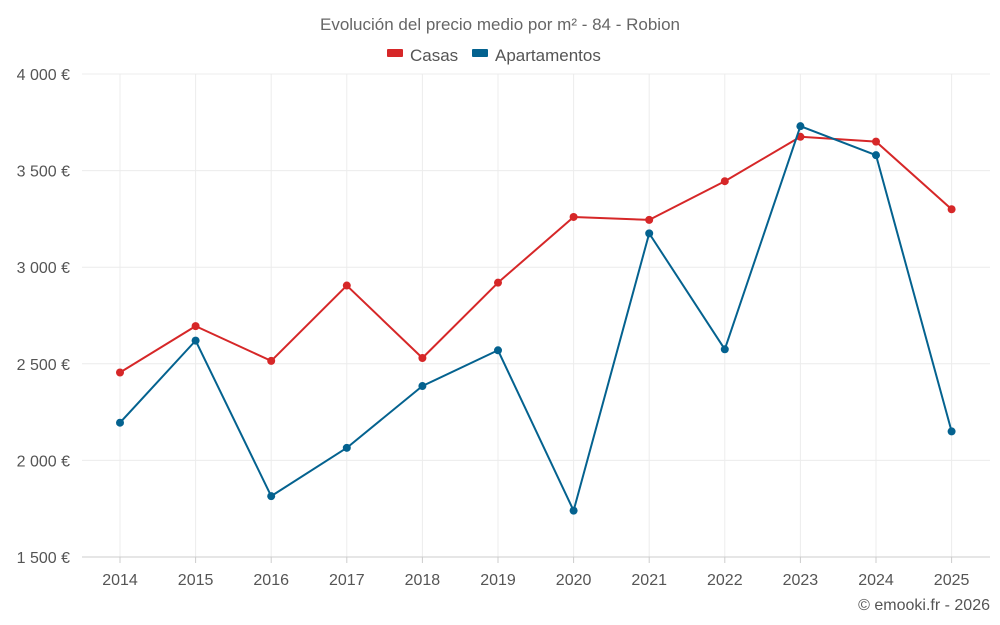 Image resolution: width=1000 pixels, height=625 pixels. I want to click on legend-item-casas: Casas, so click(422, 55).